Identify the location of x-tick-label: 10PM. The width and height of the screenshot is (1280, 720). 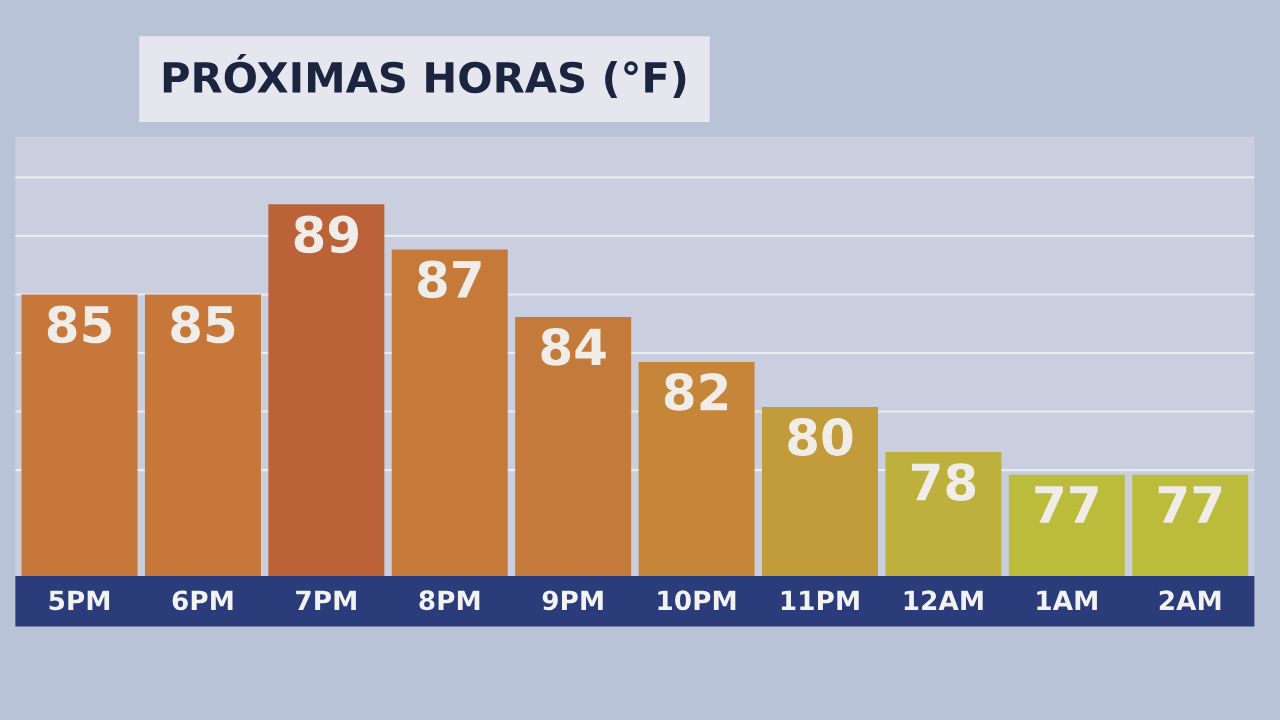
(697, 600).